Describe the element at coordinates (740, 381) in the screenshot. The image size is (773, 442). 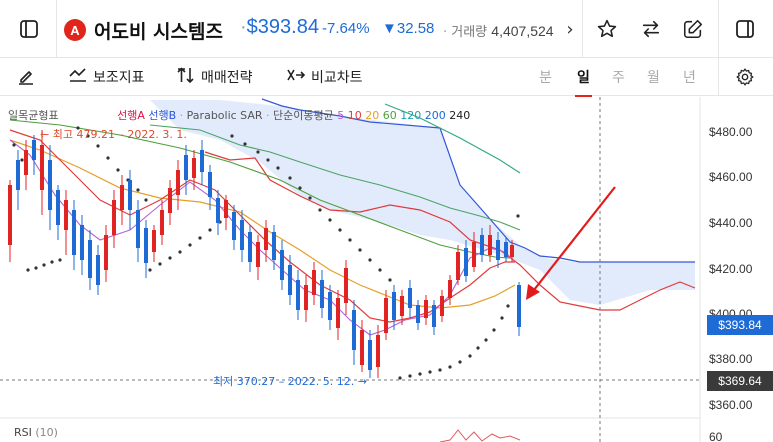
I see `cursor-price-tag: $369.64` at that location.